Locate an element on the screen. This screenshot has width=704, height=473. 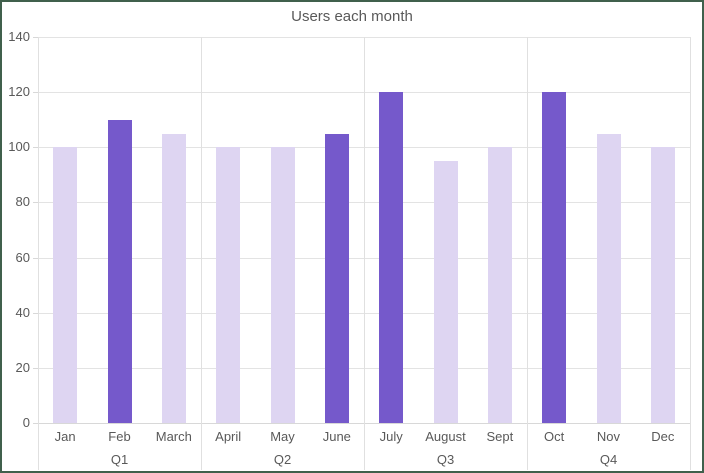
y-tick-label: 120 is located at coordinates (19, 92).